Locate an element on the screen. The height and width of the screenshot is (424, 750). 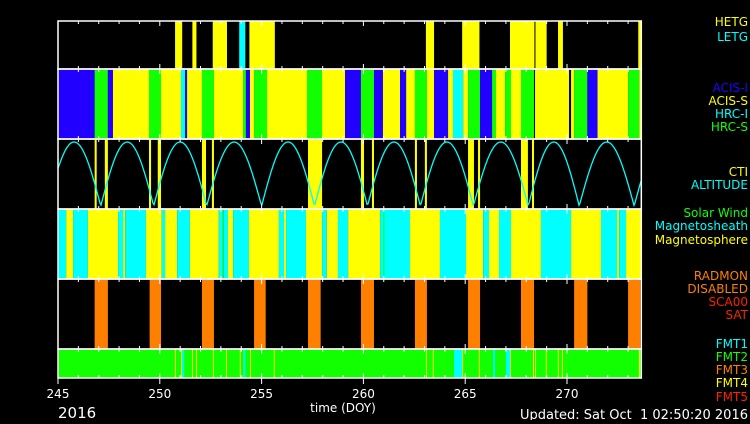
legend-fmt3: FMT3 is located at coordinates (732, 370).